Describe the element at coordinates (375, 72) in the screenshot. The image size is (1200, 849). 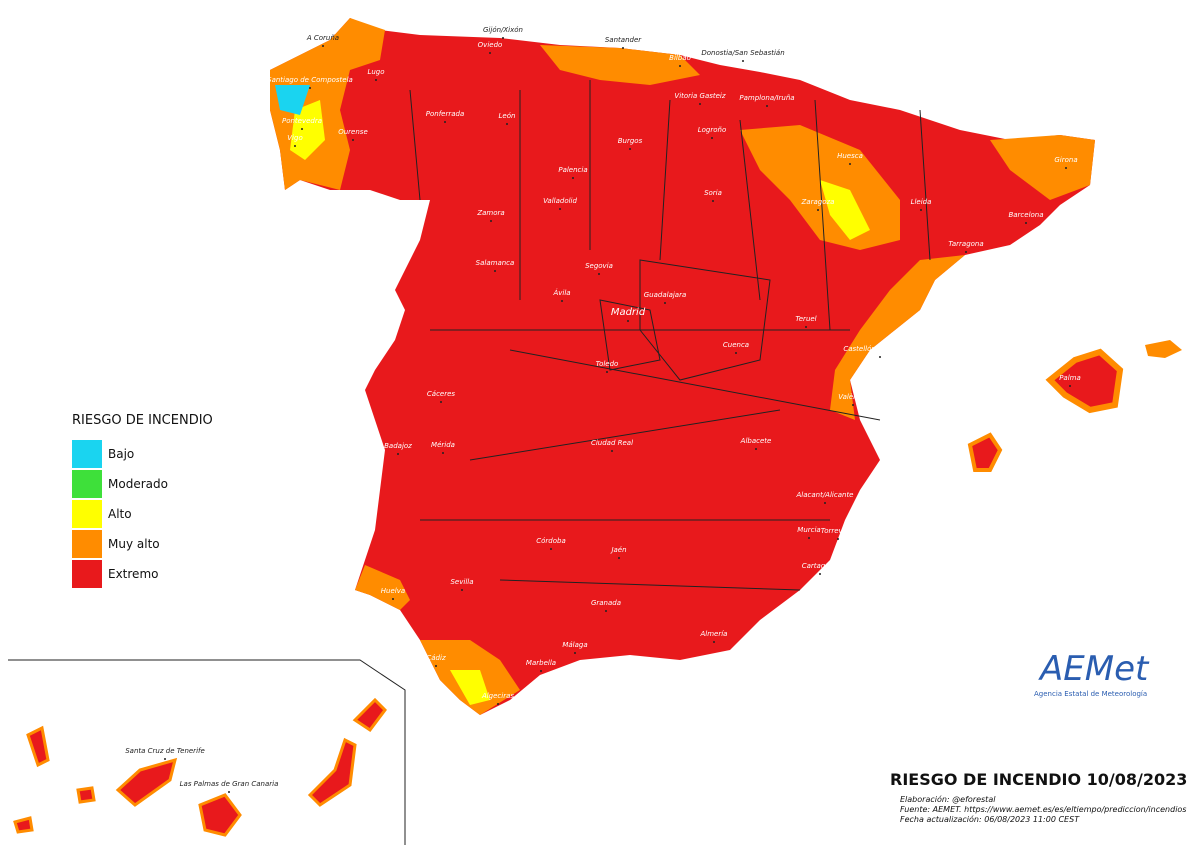
I see `city-label: Lugo` at that location.